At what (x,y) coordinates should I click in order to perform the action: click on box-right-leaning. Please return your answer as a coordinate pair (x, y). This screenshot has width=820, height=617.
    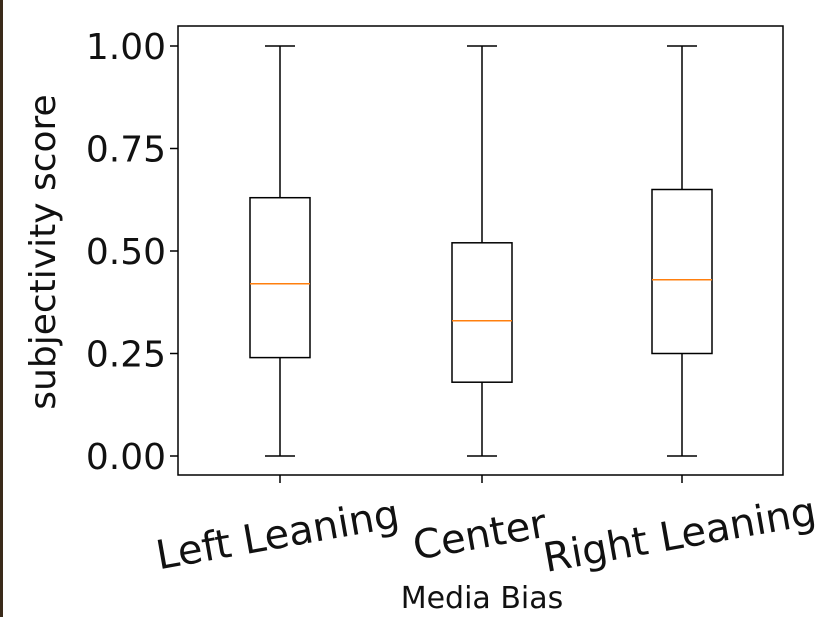
    Looking at the image, I should click on (682, 251).